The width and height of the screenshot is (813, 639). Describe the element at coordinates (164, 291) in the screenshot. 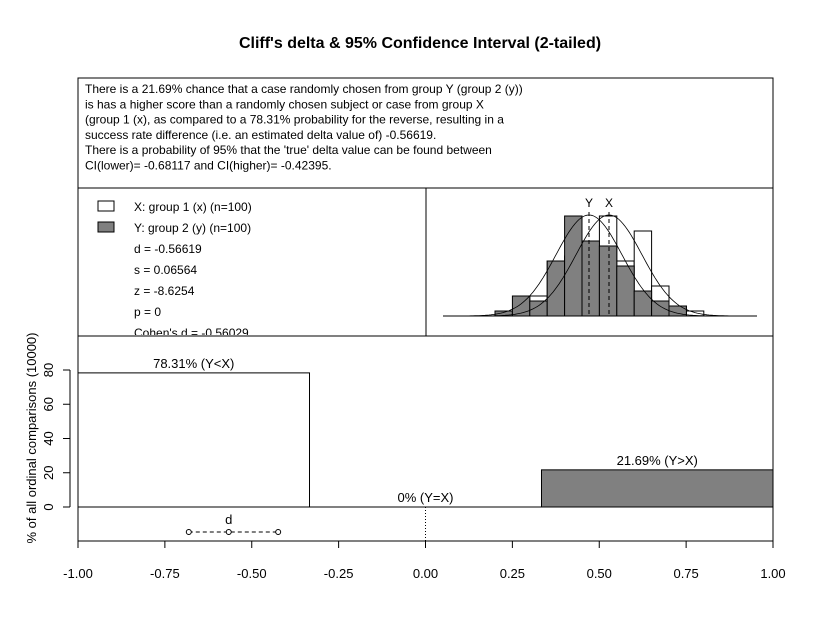

I see `legend-stat: z = -8.6254` at that location.